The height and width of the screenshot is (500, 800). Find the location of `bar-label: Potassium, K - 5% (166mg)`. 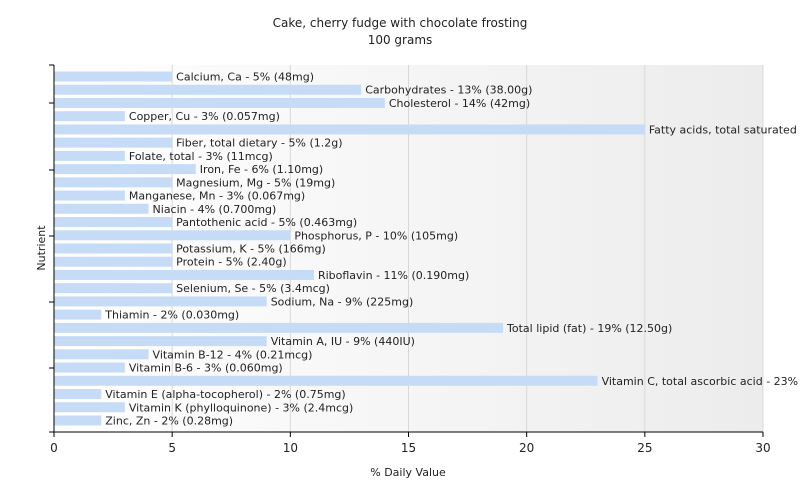

bar-label: Potassium, K - 5% (166mg) is located at coordinates (251, 248).